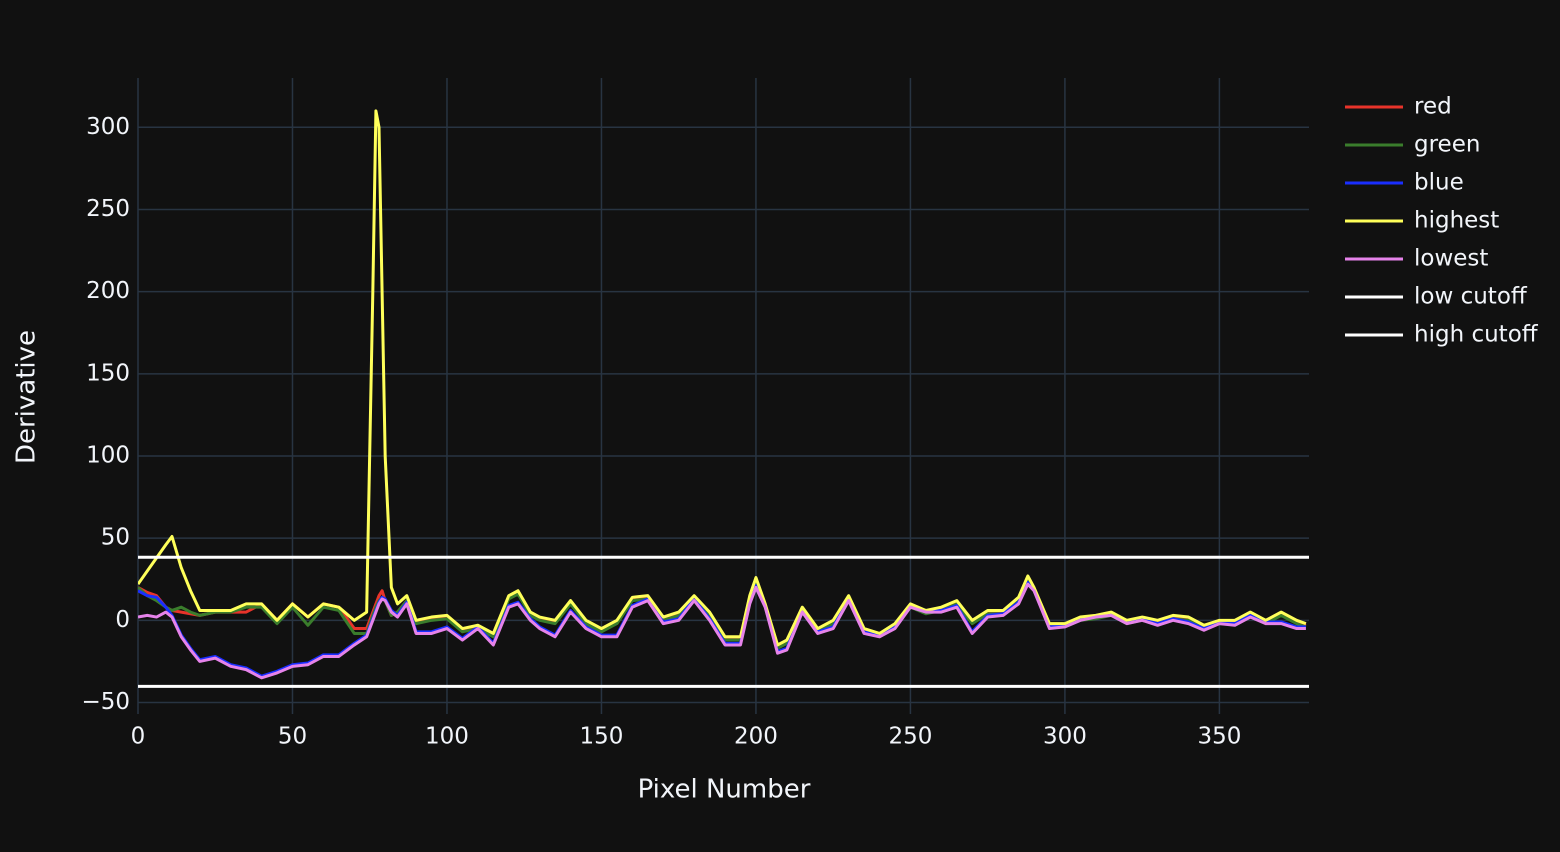 This screenshot has width=1560, height=852. What do you see at coordinates (1456, 221) in the screenshot?
I see `legend-label: highest` at bounding box center [1456, 221].